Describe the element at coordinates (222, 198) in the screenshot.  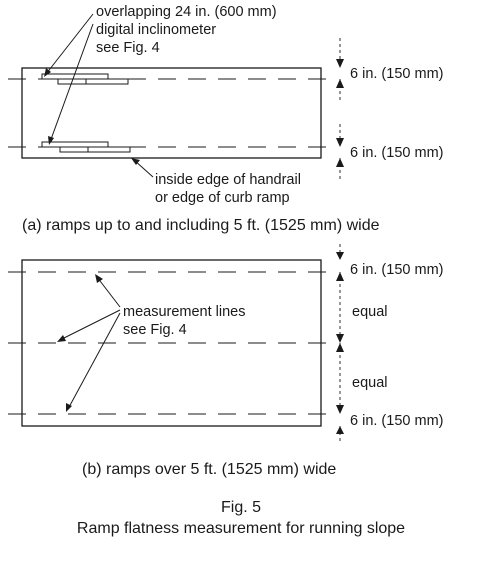
I see `edge-callout-line-2: or edge of curb ramp` at that location.